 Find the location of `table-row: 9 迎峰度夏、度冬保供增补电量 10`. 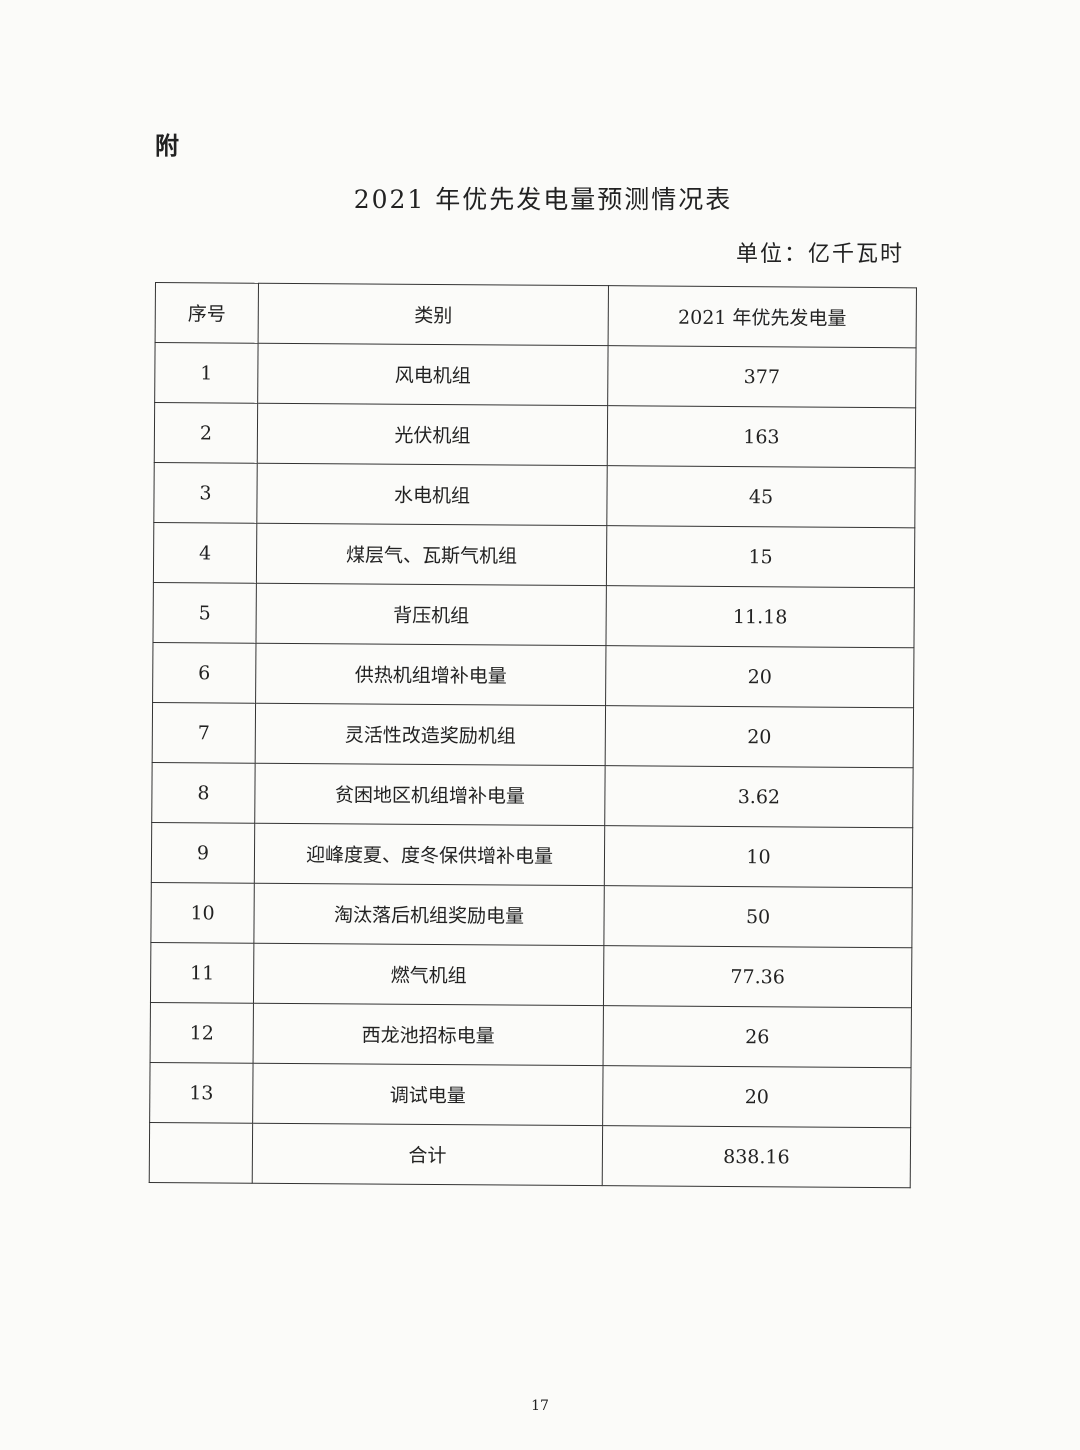

table-row: 9 迎峰度夏、度冬保供增补电量 10 is located at coordinates (532, 855).